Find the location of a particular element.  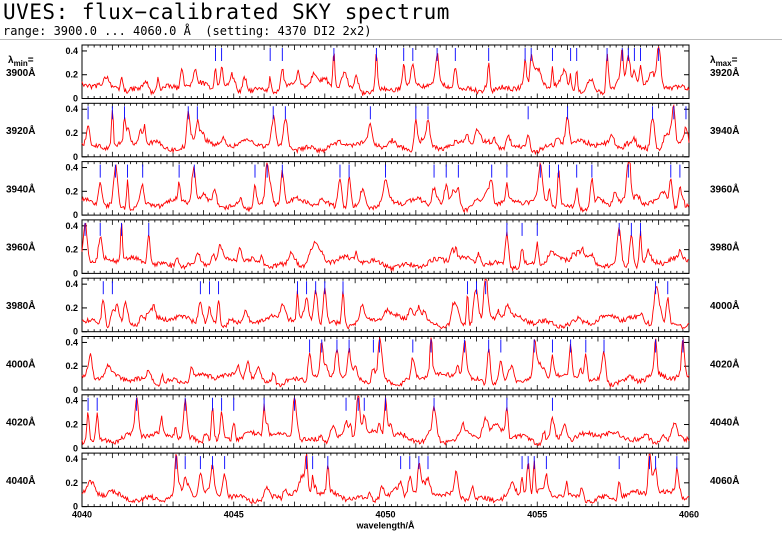

lambda-max-label: 3960Å is located at coordinates (724, 188).